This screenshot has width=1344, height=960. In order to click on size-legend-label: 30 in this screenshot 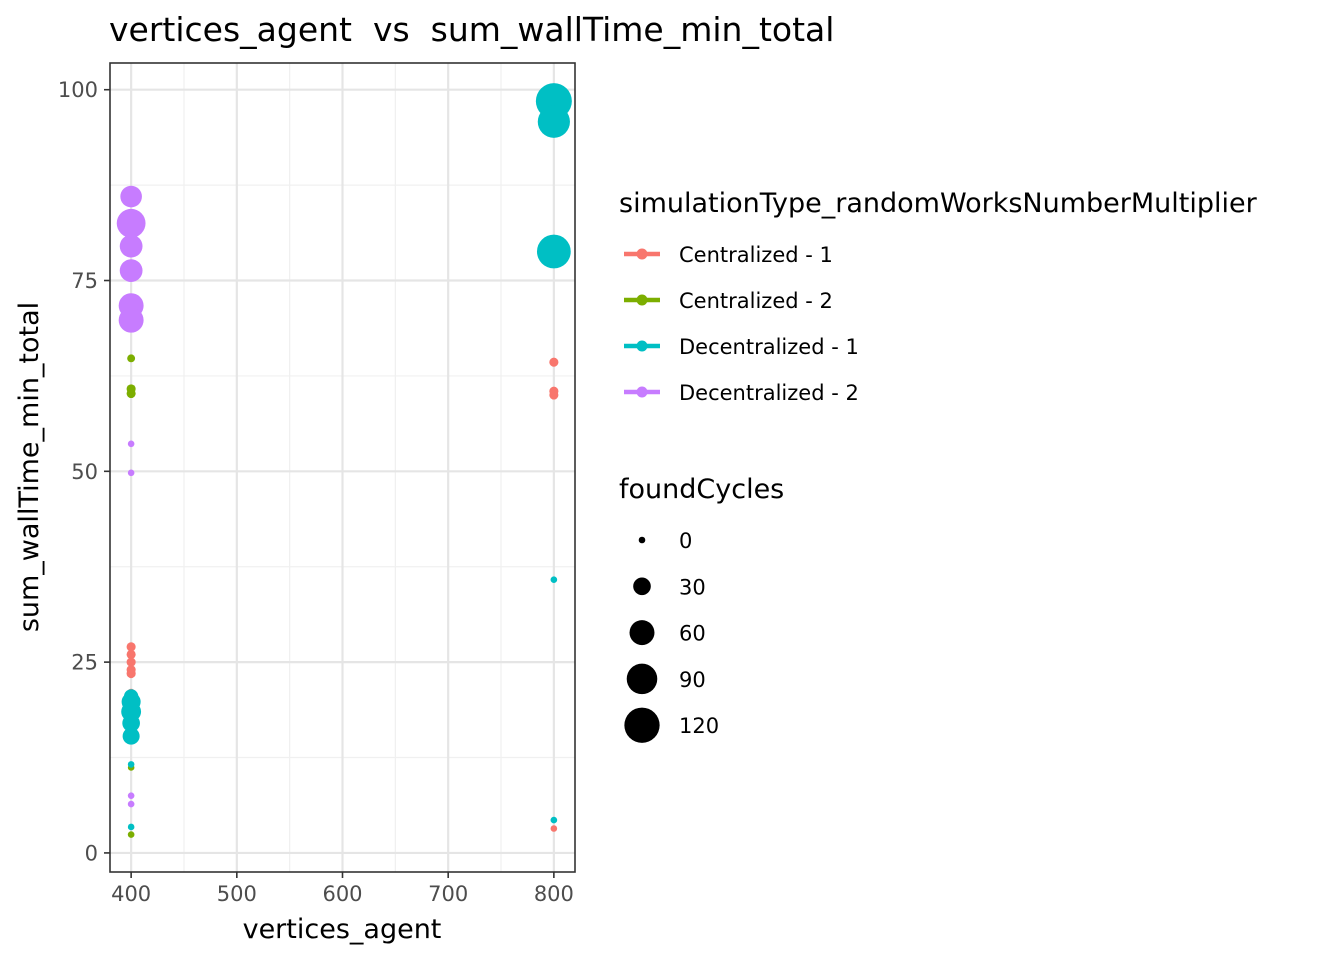, I will do `click(692, 587)`.